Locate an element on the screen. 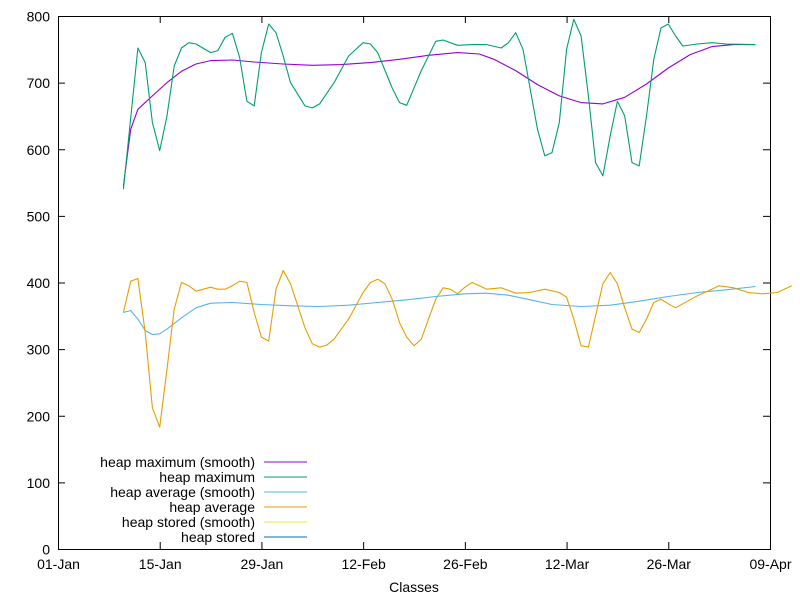 The height and width of the screenshot is (600, 800). y-tick-label: 0 is located at coordinates (46, 550).